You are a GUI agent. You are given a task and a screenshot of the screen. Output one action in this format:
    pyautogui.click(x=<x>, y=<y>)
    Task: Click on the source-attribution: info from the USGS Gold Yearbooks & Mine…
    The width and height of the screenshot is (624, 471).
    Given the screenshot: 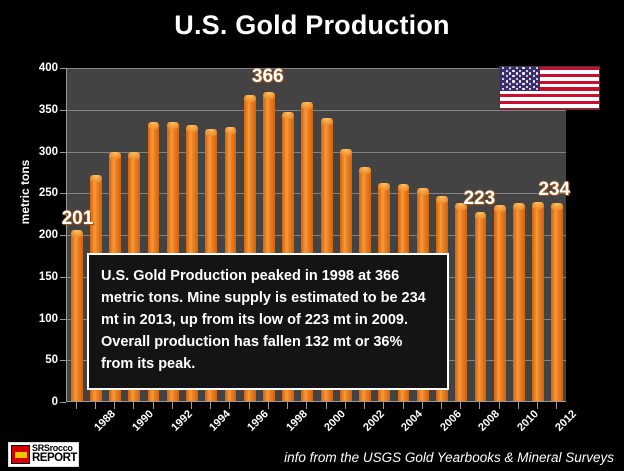 What is the action you would take?
    pyautogui.click(x=449, y=457)
    